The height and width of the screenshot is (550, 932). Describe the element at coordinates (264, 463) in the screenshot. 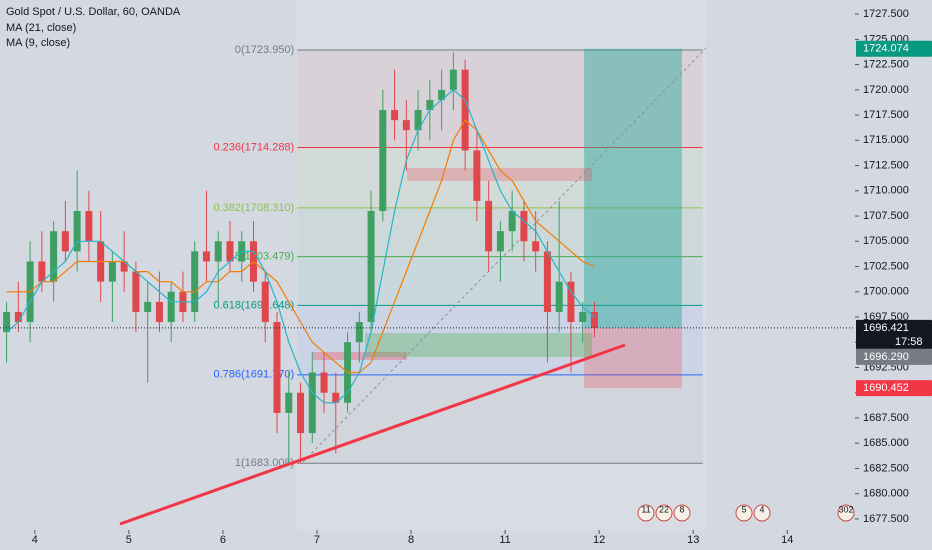

I see `fib-label: 1(1683.008)` at that location.